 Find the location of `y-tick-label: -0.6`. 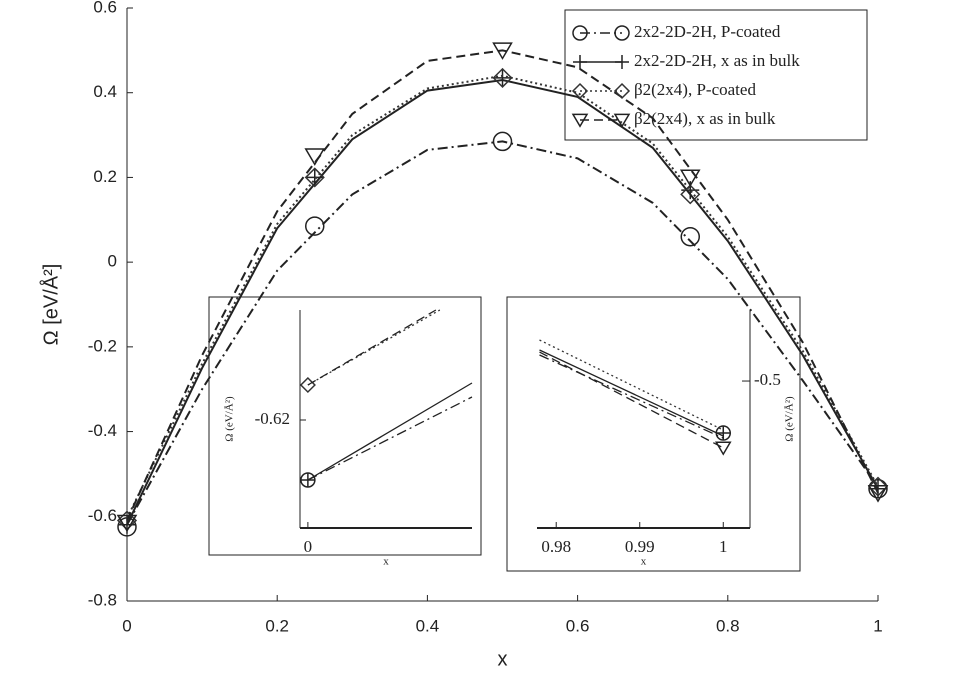

y-tick-label: -0.6 is located at coordinates (102, 515).